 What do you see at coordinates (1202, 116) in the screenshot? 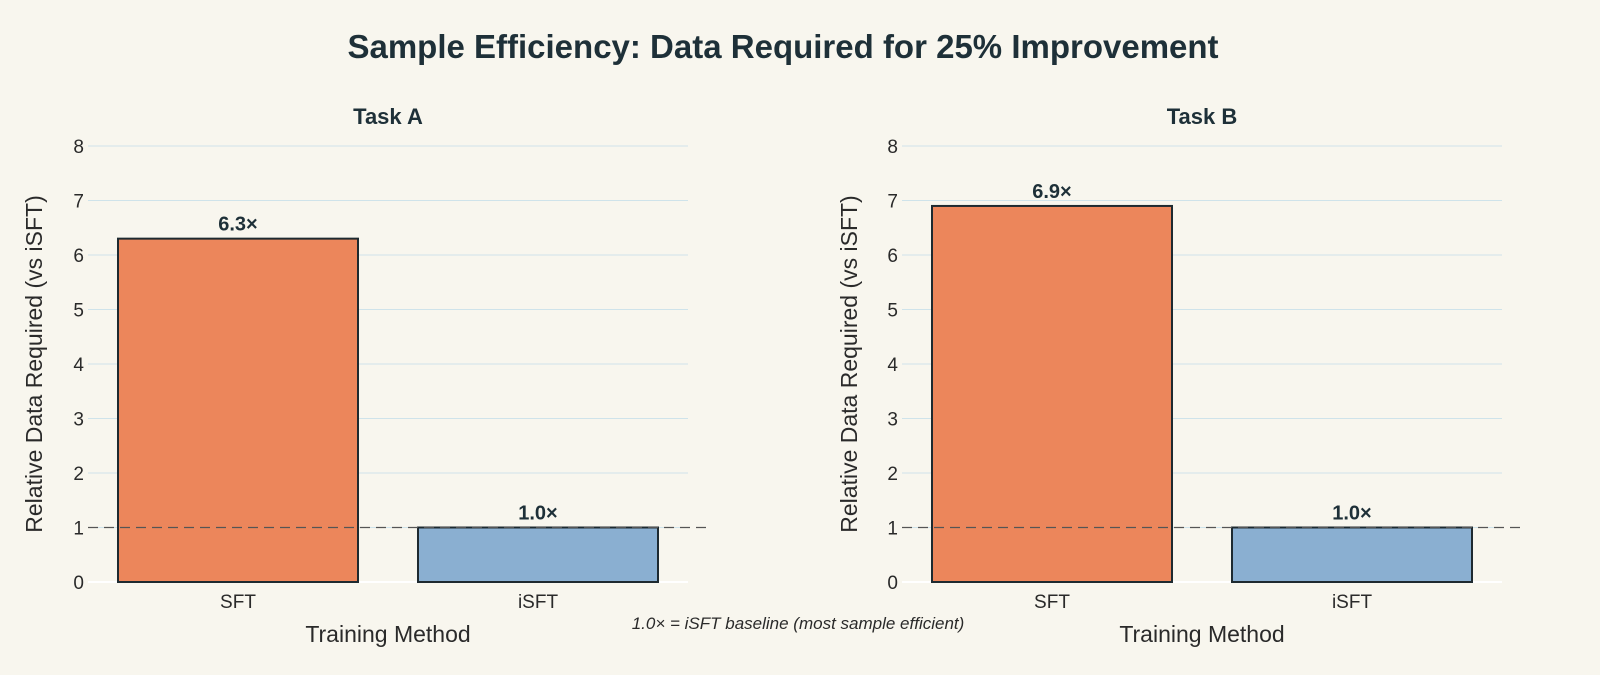
I see `panel-title: Task B` at bounding box center [1202, 116].